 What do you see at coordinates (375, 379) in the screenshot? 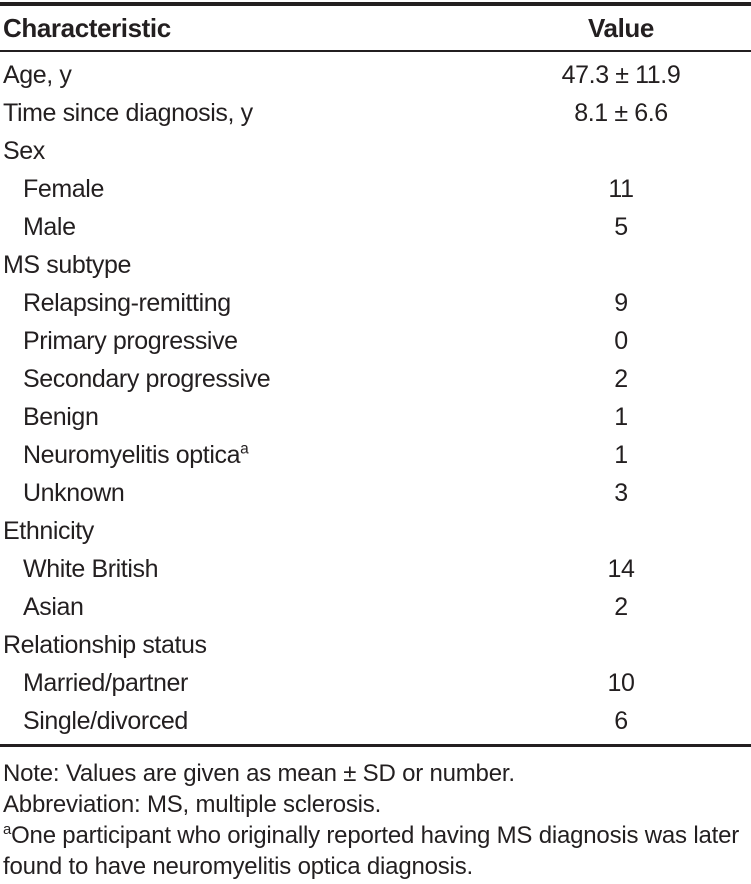
I see `table-row: Secondary progressive 2` at bounding box center [375, 379].